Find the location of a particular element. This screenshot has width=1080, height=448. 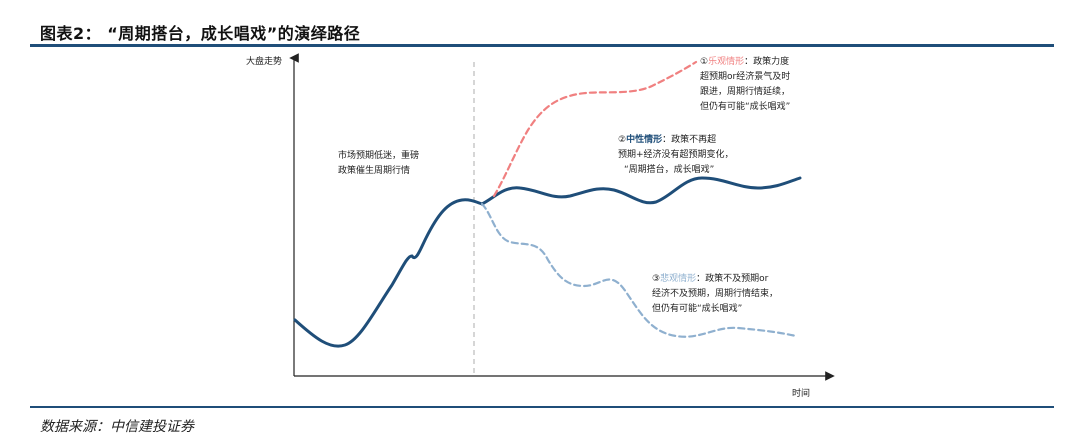

optimistic-annotation-line4: 但仍有可能“成长唱戏” is located at coordinates (745, 106).